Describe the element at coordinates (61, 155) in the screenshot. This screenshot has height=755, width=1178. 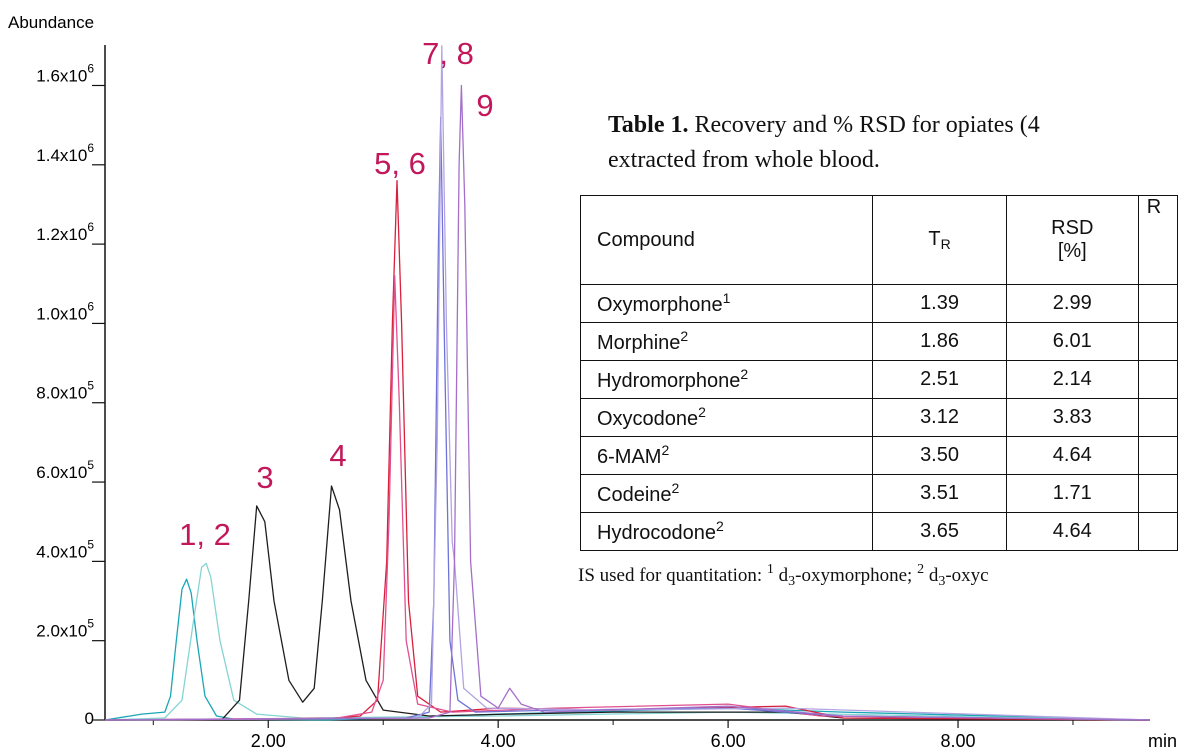
I see `y-tick-label-base: 1.4x10` at that location.